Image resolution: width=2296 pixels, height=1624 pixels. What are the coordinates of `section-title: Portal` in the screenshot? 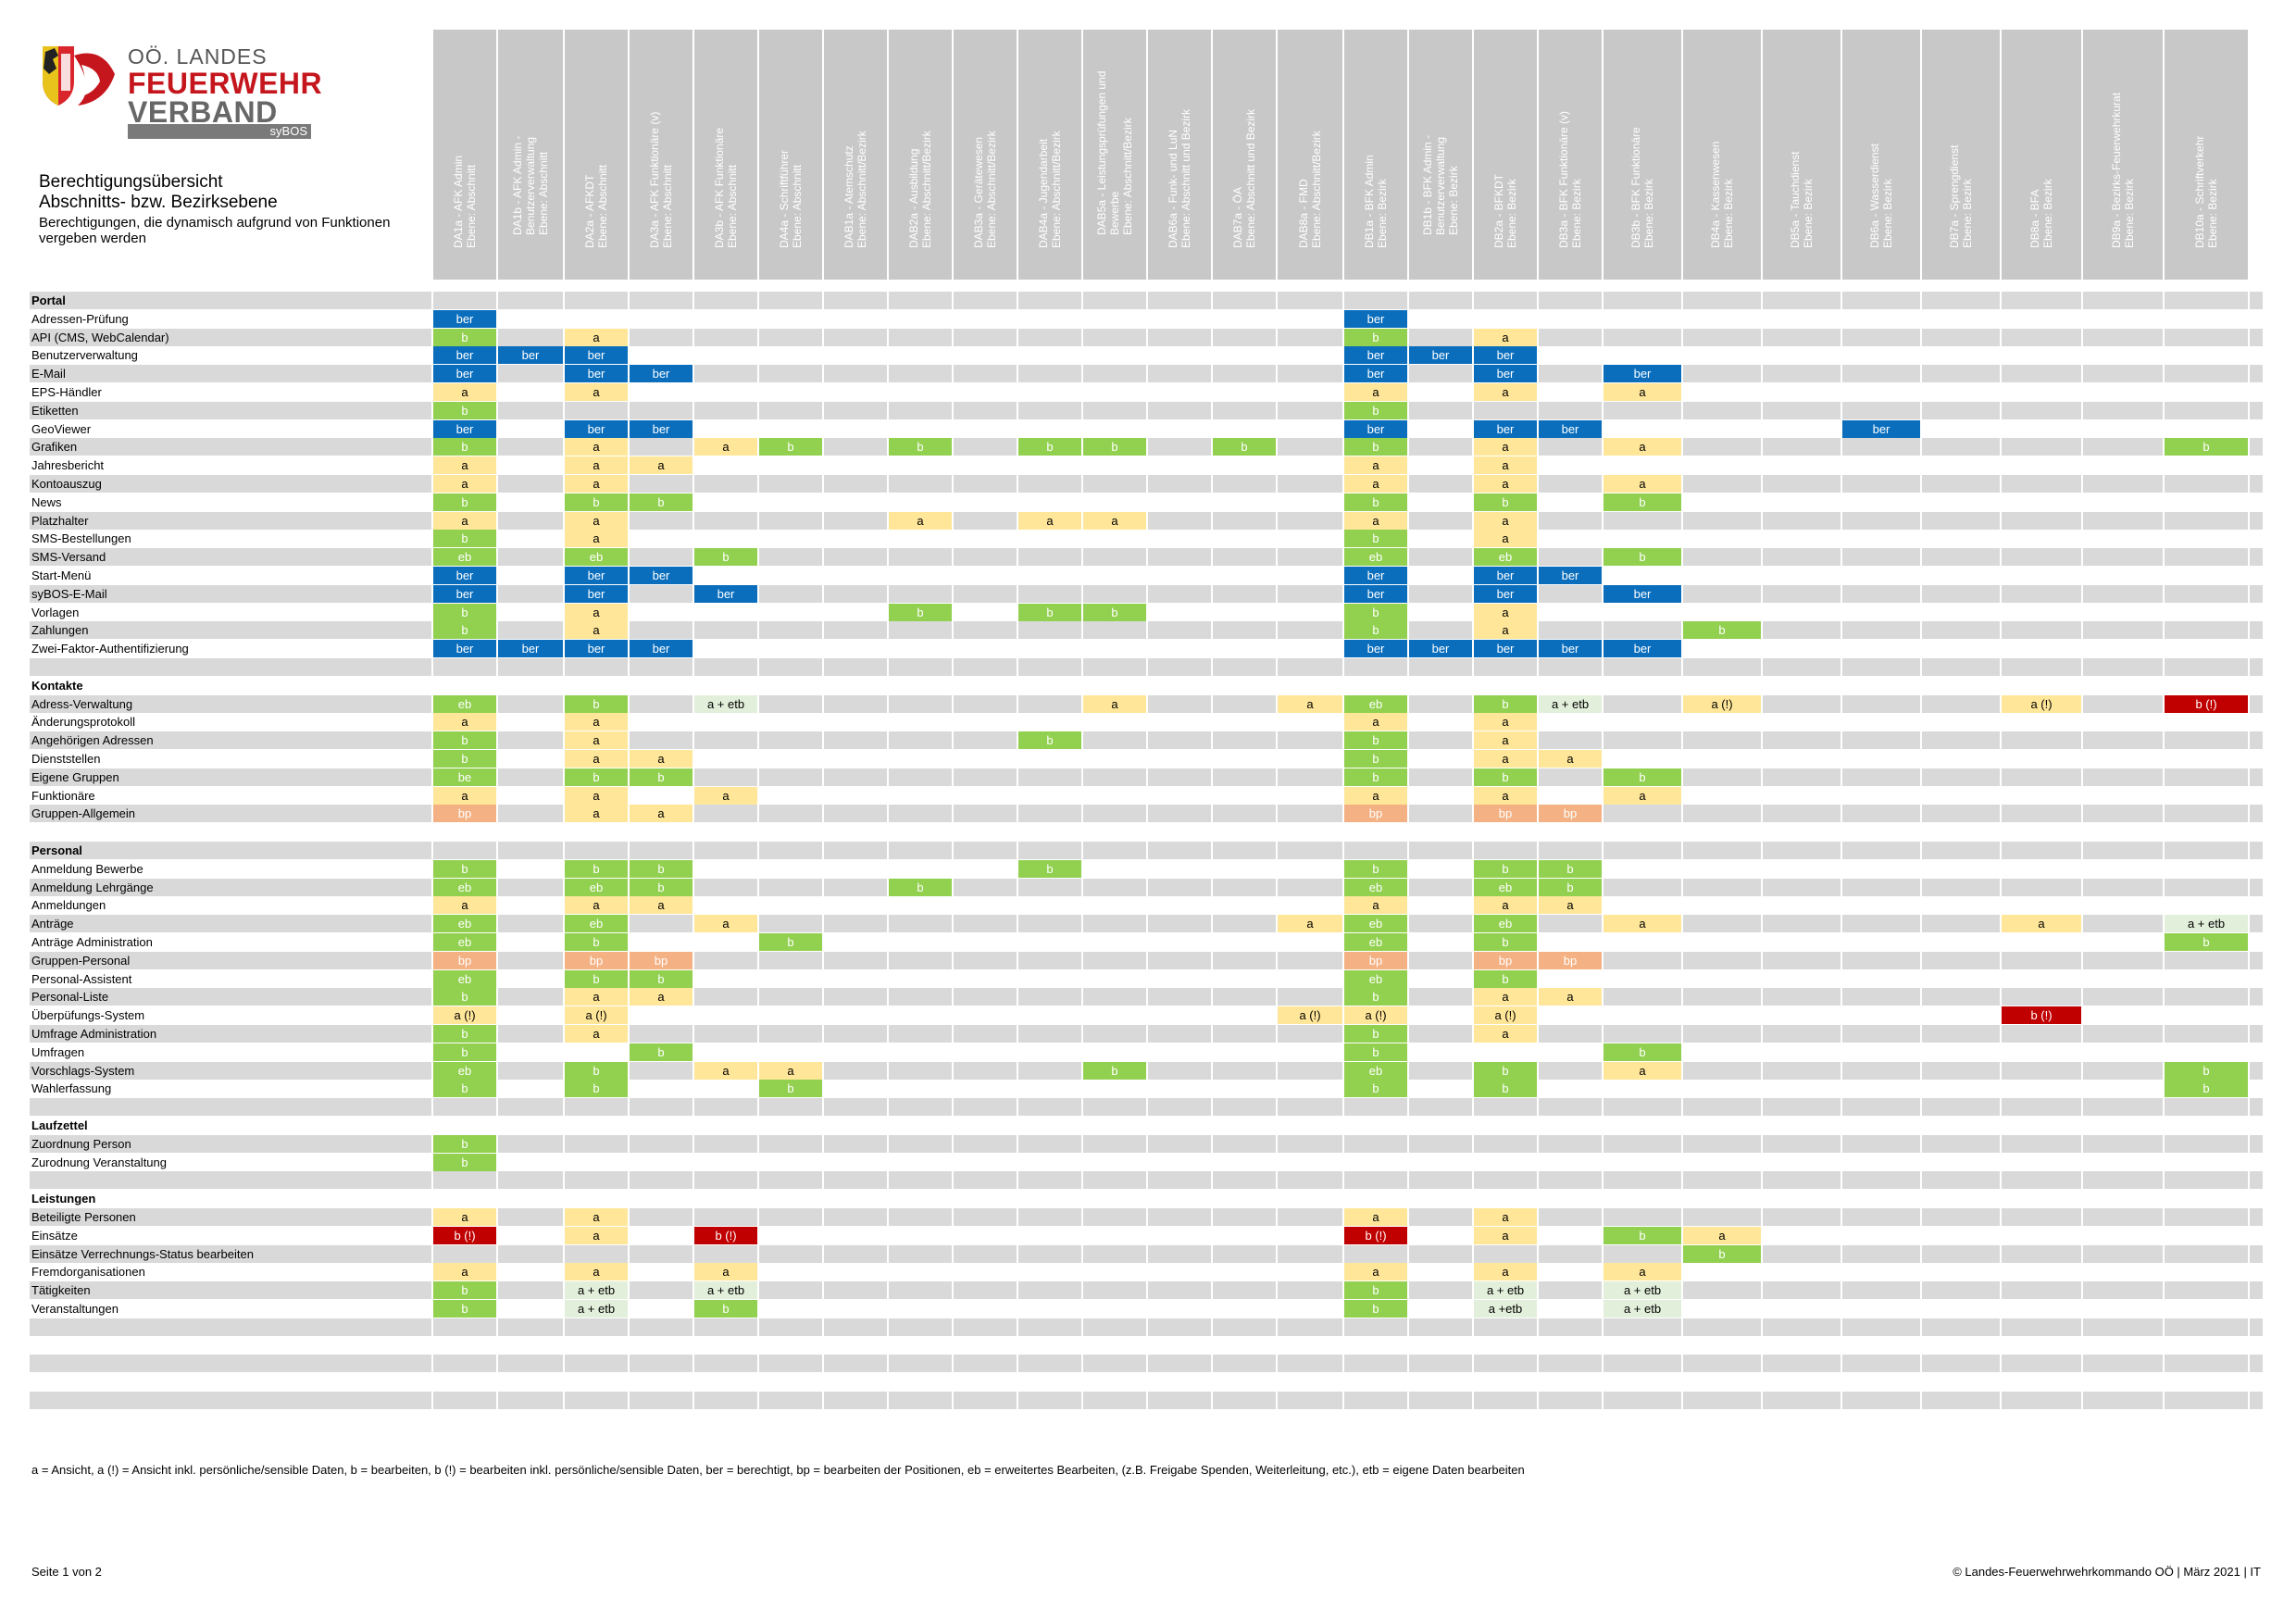 It's located at (48, 300).